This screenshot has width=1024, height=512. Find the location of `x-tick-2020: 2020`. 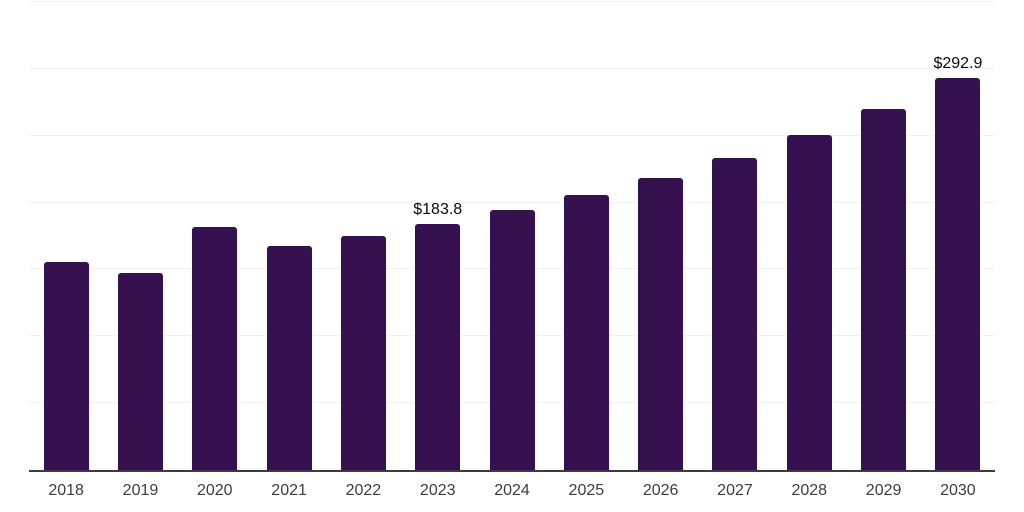

x-tick-2020: 2020 is located at coordinates (214, 490).